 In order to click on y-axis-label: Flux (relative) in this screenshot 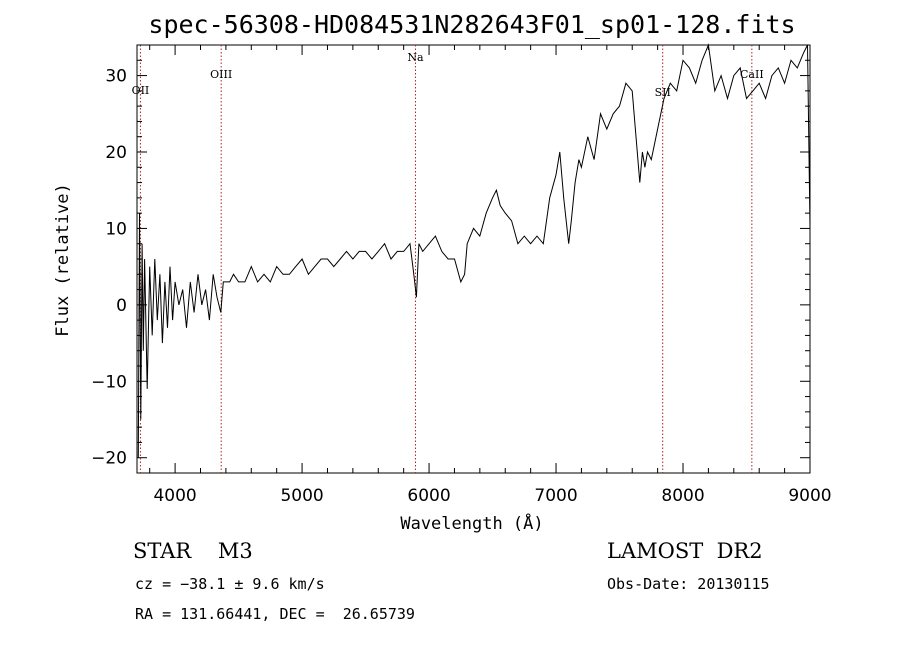, I will do `click(63, 260)`.